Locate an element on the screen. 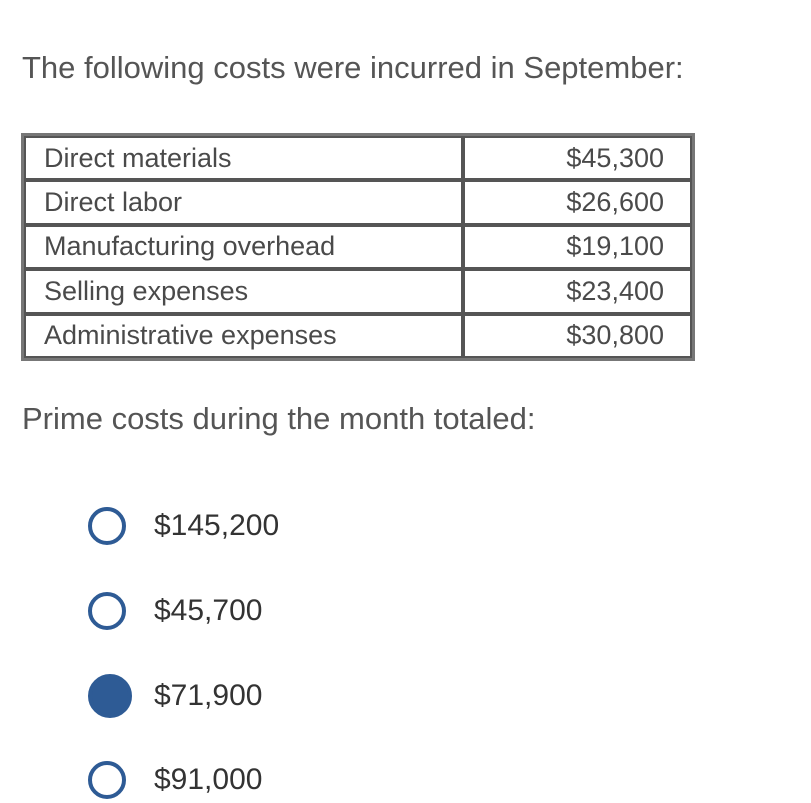 The width and height of the screenshot is (811, 803). cost-amount: $26,600 is located at coordinates (577, 202).